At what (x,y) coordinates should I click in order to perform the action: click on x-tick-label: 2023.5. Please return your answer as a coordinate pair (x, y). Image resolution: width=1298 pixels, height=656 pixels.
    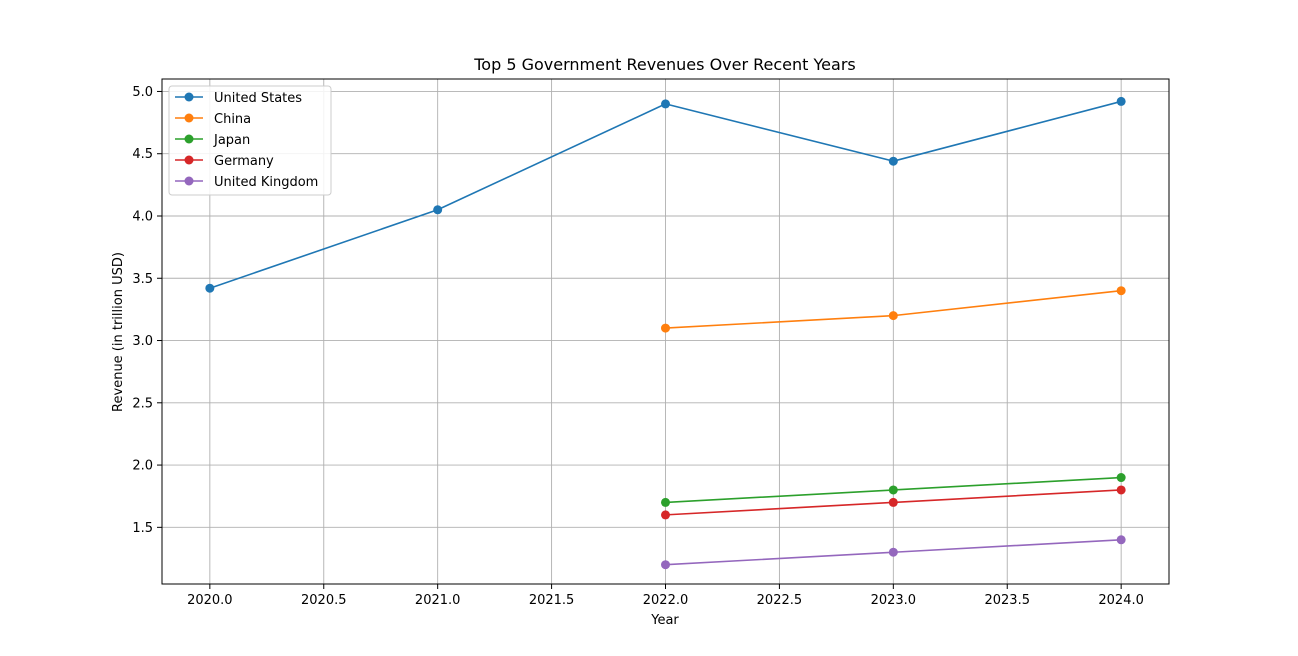
    Looking at the image, I should click on (1007, 600).